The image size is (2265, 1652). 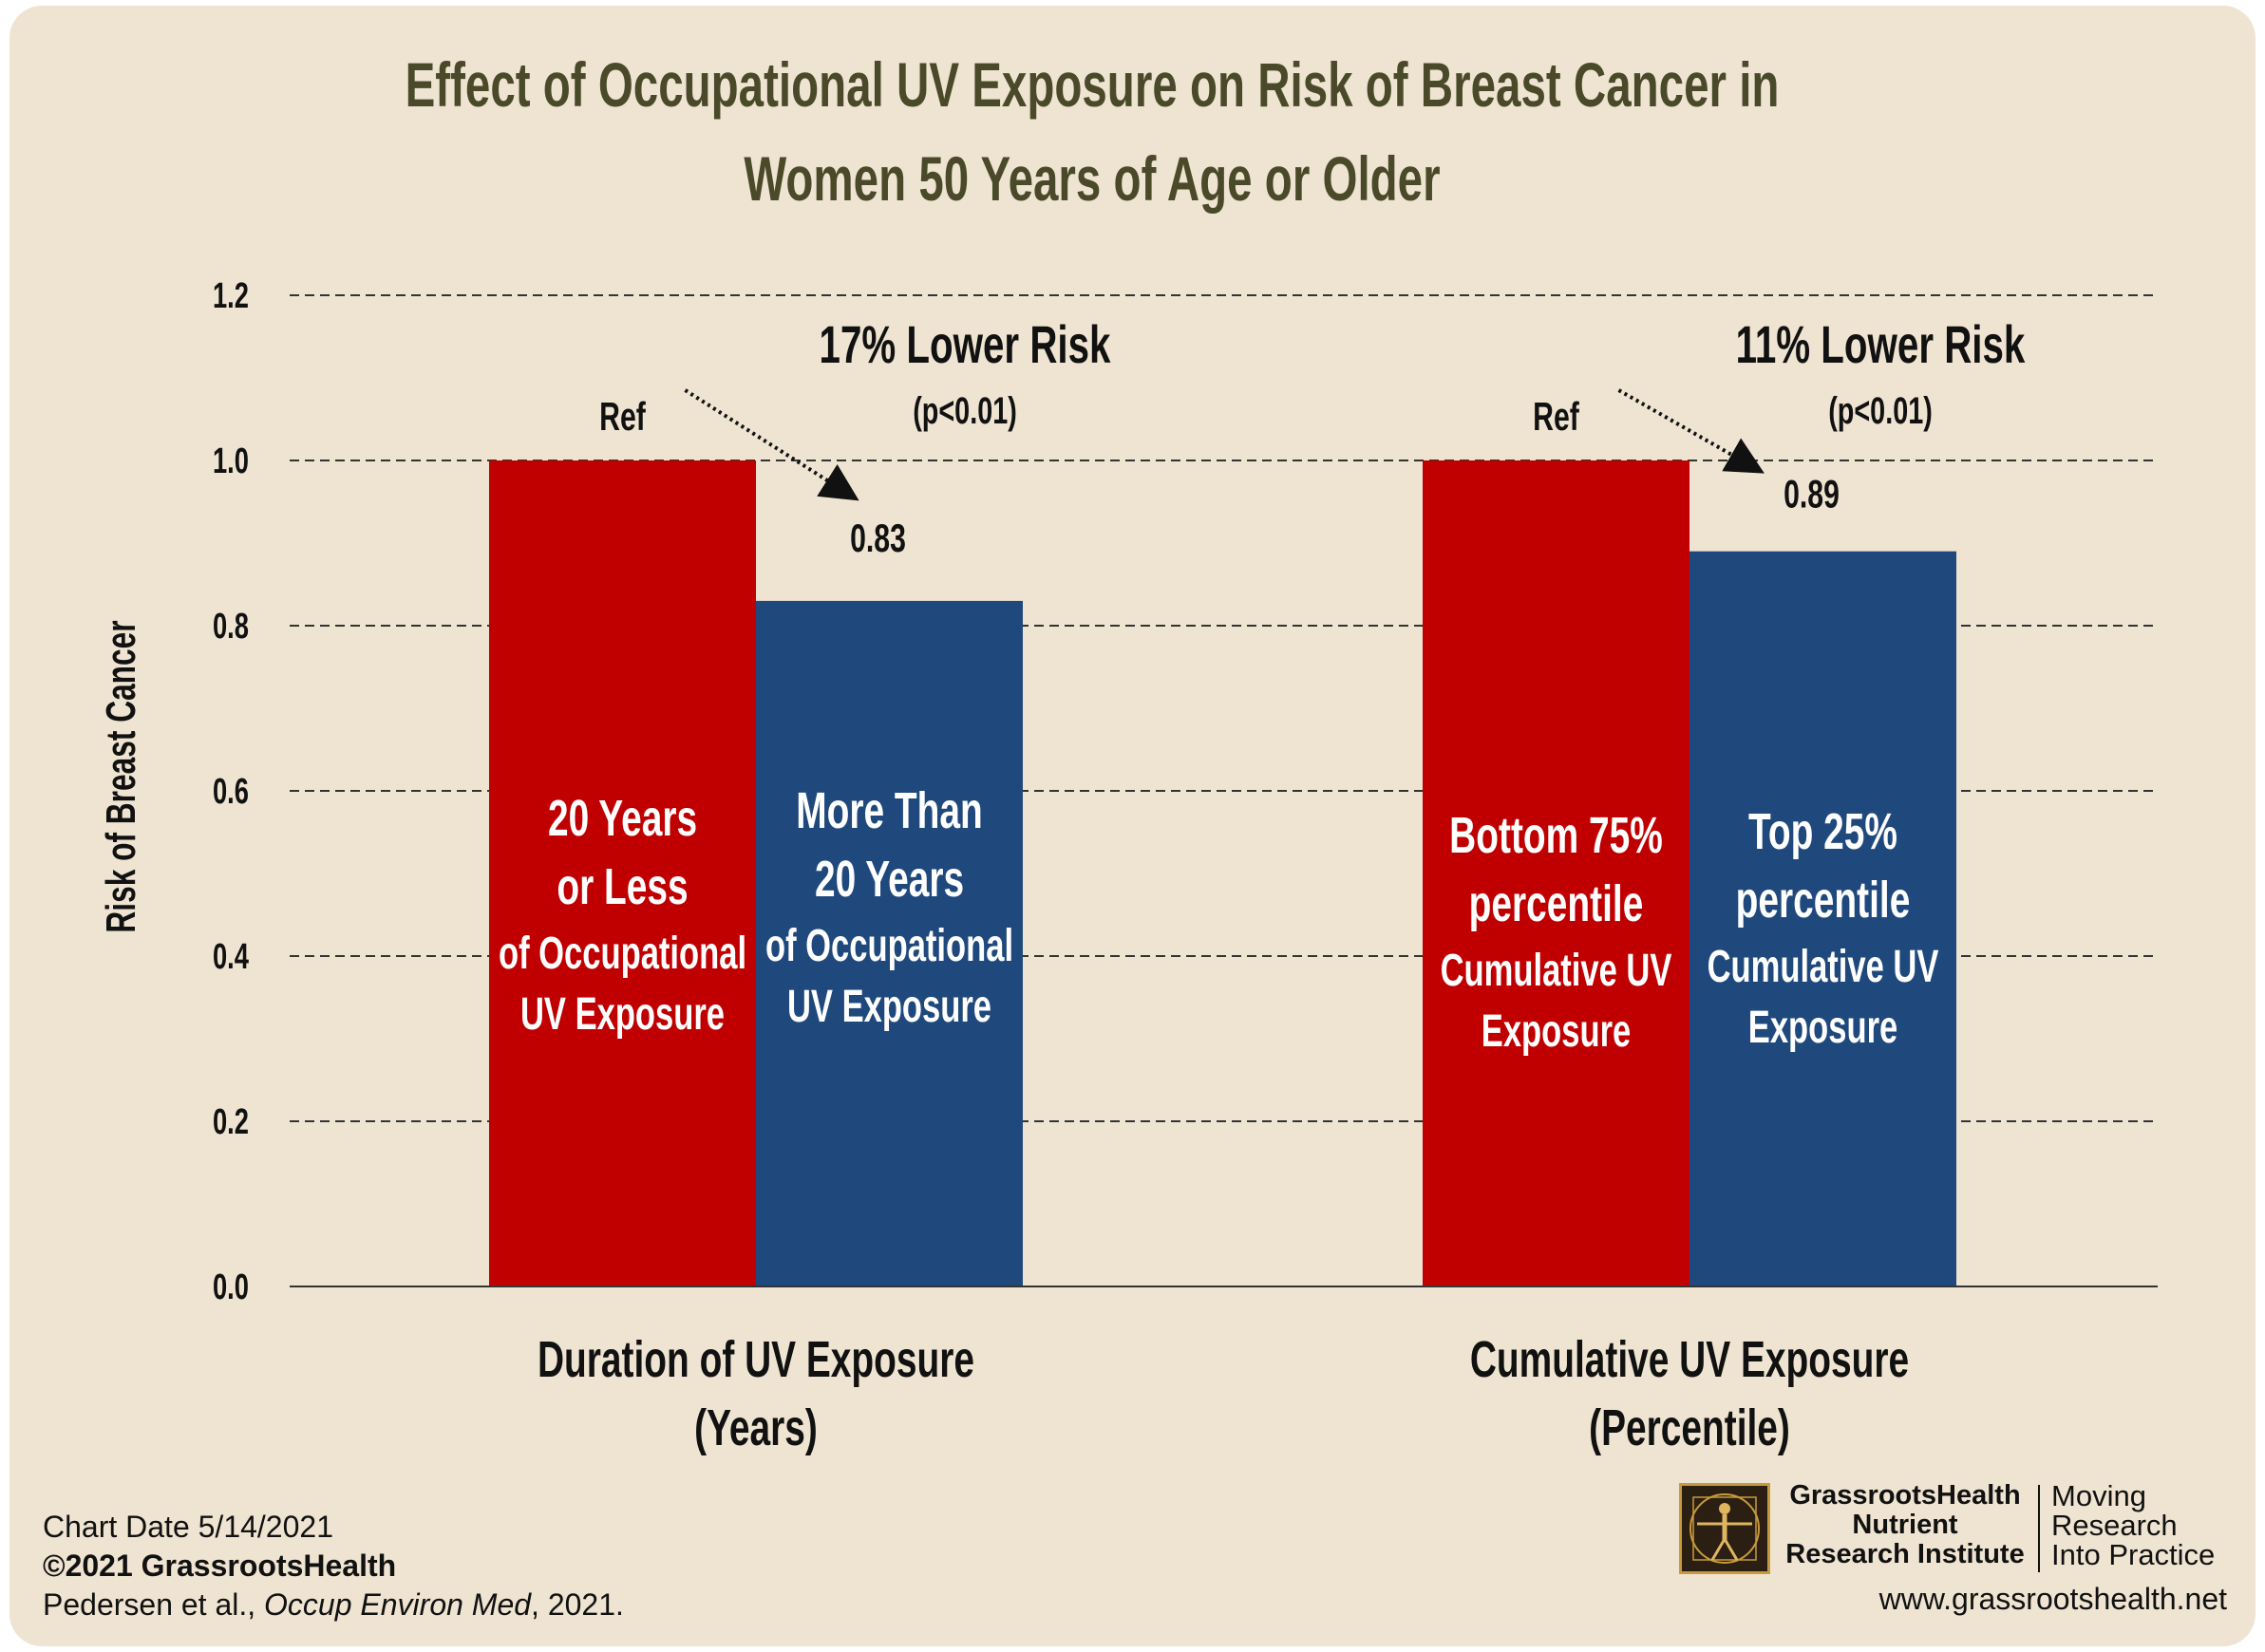 What do you see at coordinates (231, 1122) in the screenshot?
I see `y-tick-label: 0.2` at bounding box center [231, 1122].